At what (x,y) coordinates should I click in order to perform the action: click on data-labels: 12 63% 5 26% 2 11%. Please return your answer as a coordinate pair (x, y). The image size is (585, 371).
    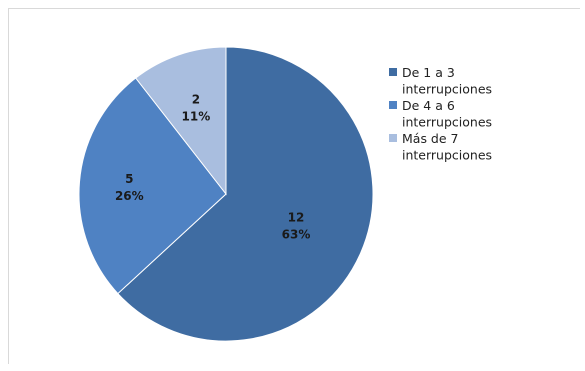
    Looking at the image, I should click on (212, 166).